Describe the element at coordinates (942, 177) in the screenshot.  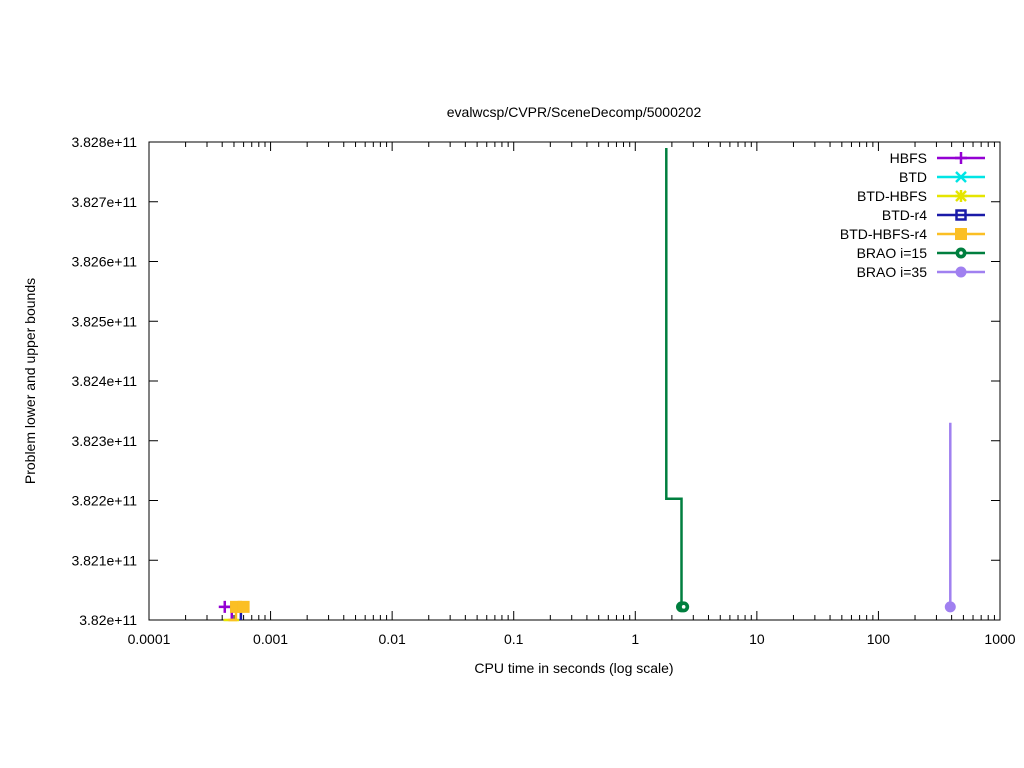
I see `legend-item-btd: BTD` at that location.